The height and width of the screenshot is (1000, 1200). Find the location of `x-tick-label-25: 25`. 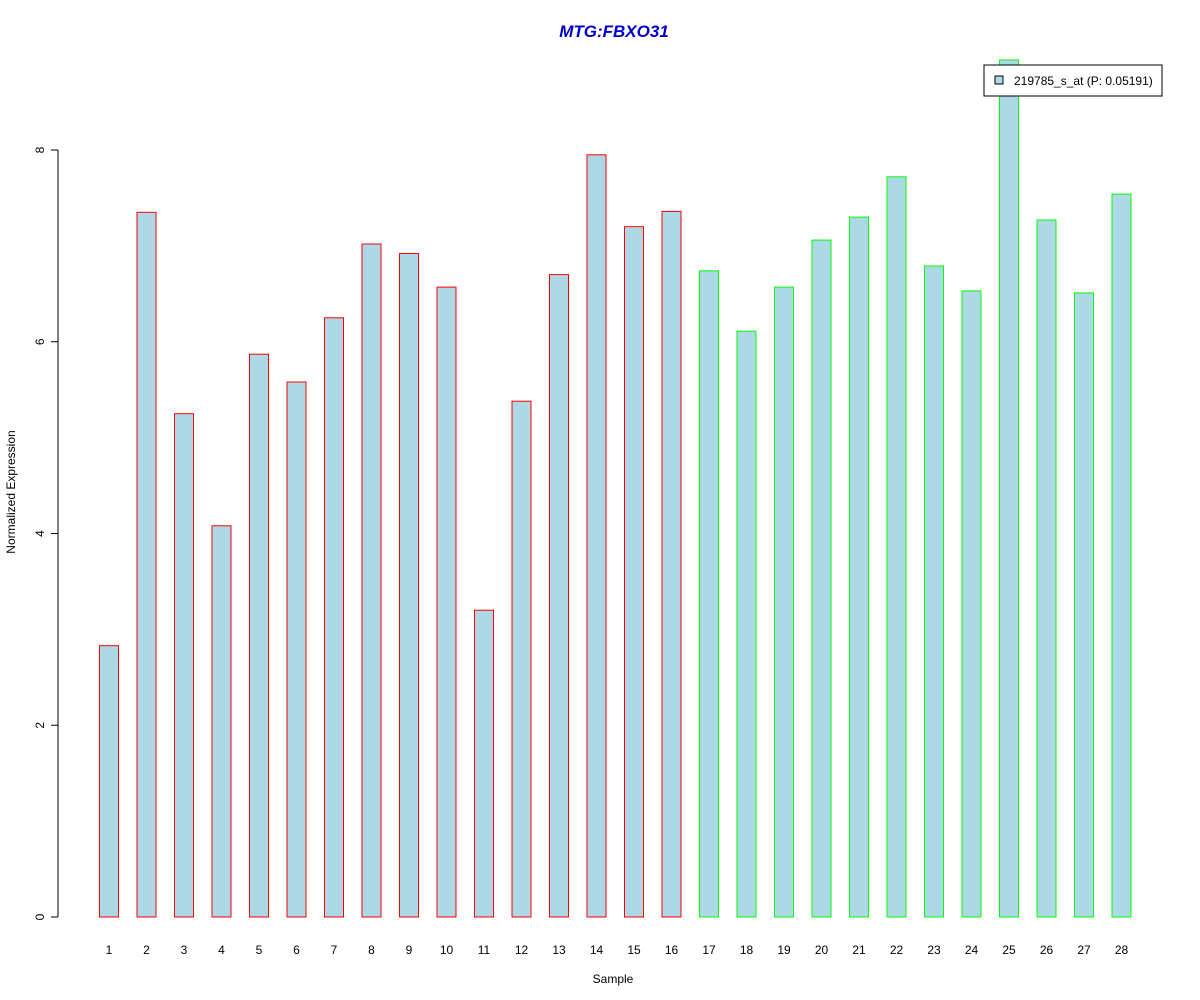

x-tick-label-25: 25 is located at coordinates (1009, 950).